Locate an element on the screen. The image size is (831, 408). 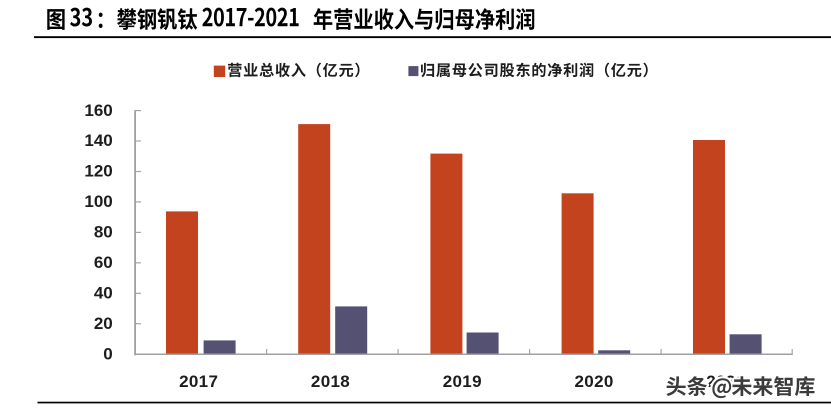
svg-text: 80 is located at coordinates (103, 232).